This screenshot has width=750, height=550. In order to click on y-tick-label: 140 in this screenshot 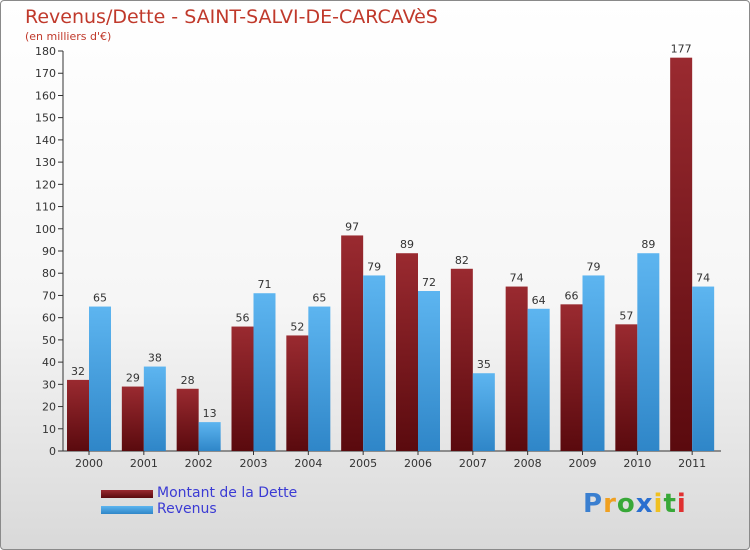, I will do `click(45, 140)`.